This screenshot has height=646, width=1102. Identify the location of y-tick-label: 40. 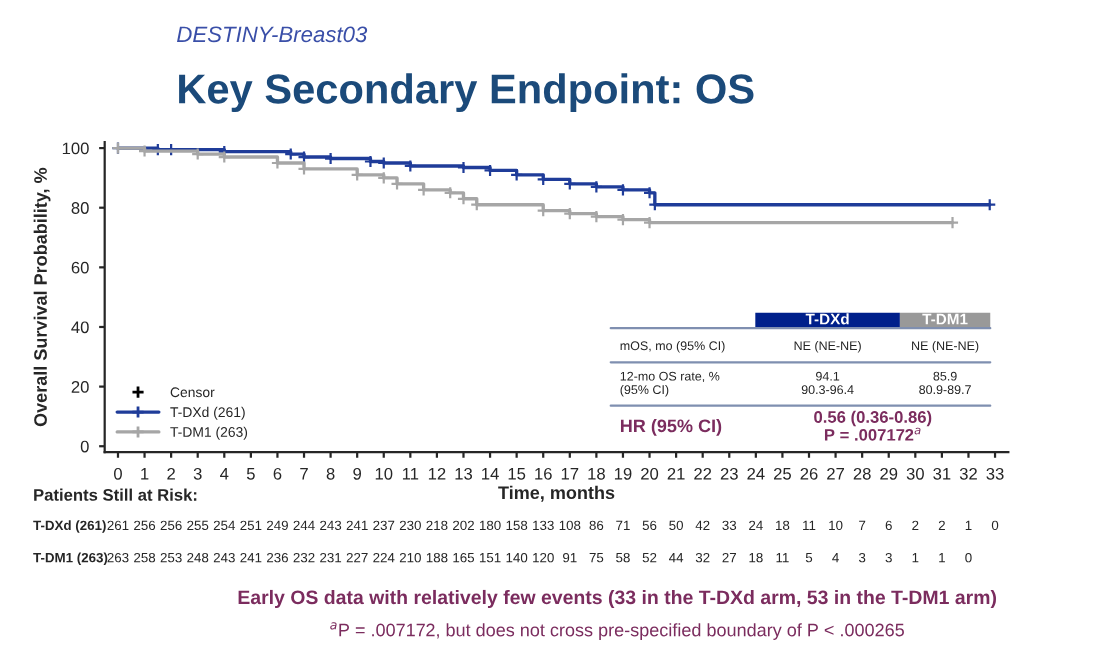
(80, 327).